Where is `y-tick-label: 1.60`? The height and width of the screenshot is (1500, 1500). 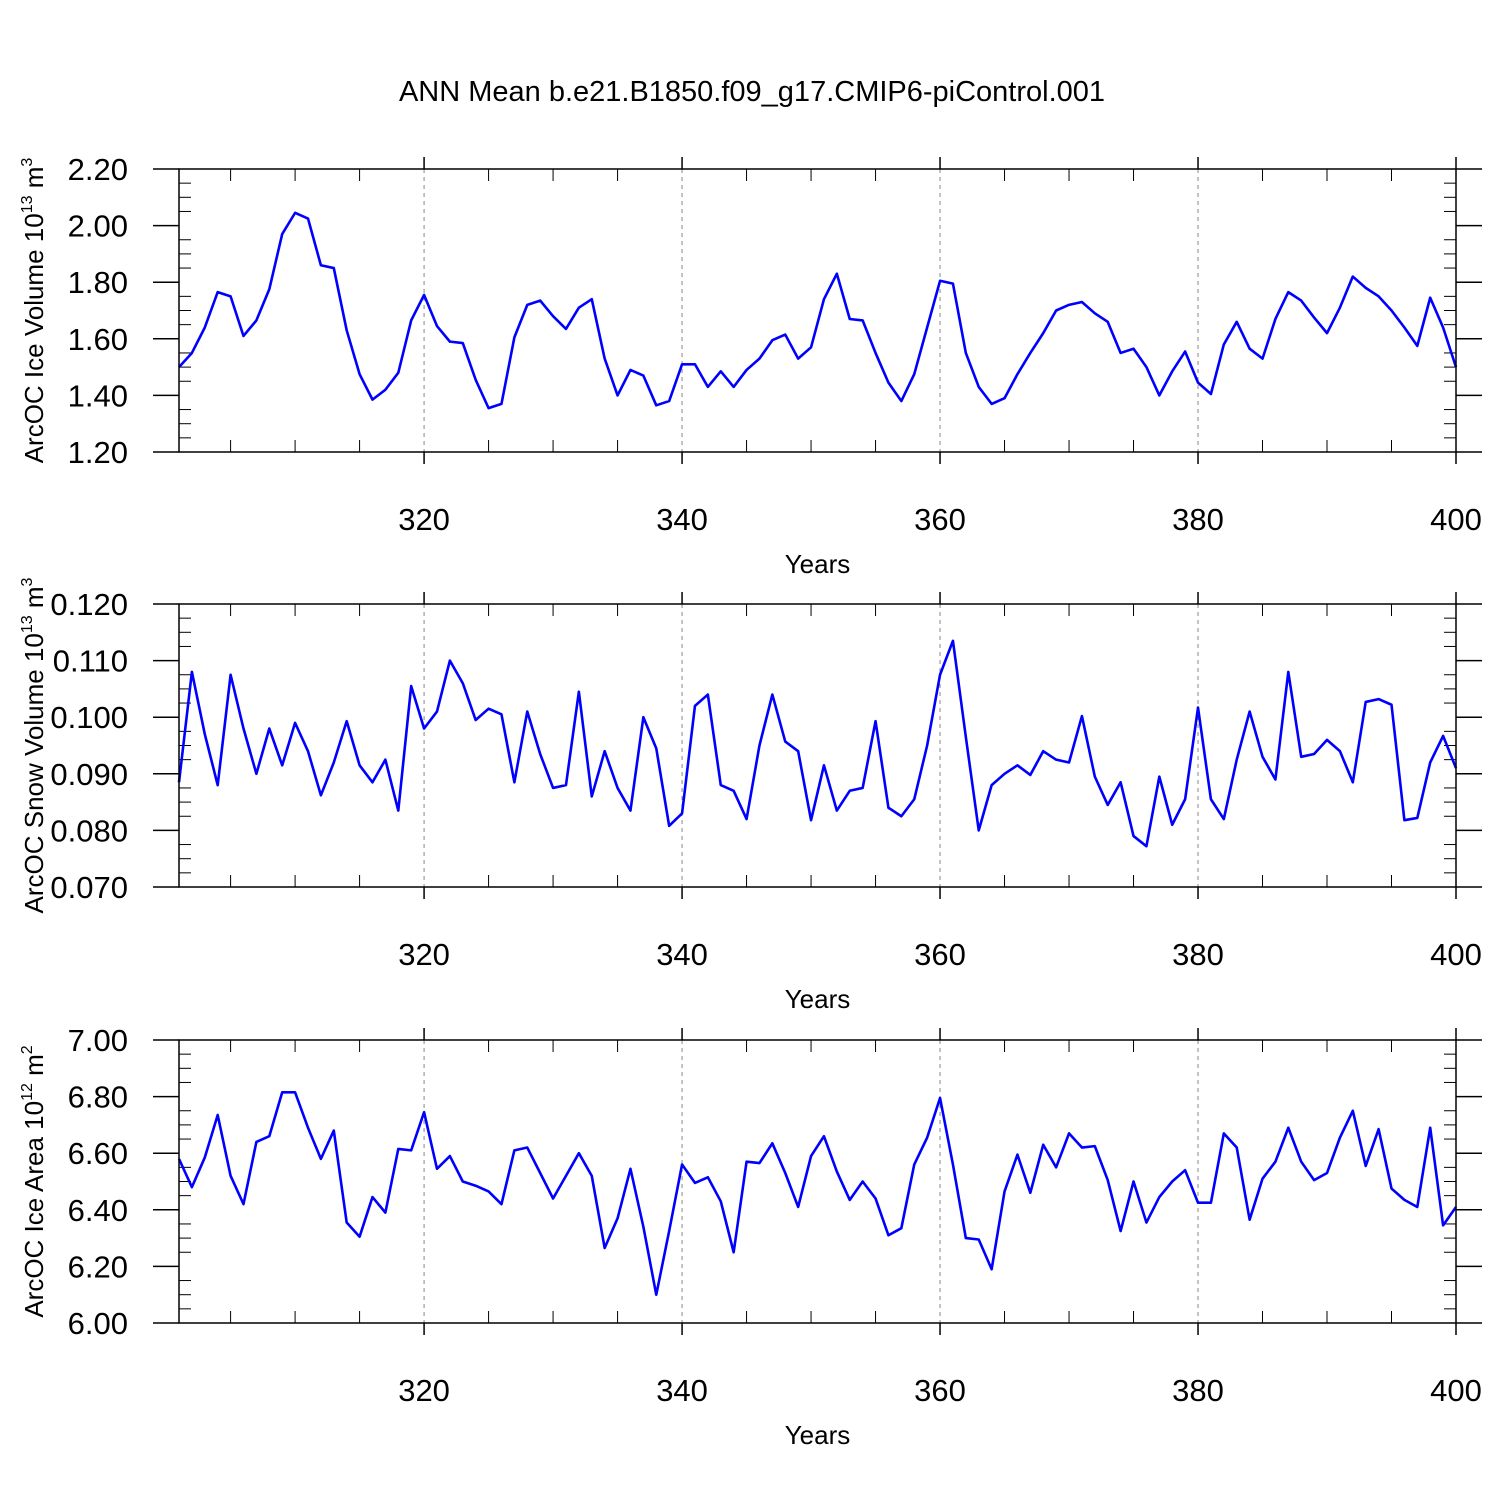 y-tick-label: 1.60 is located at coordinates (98, 339).